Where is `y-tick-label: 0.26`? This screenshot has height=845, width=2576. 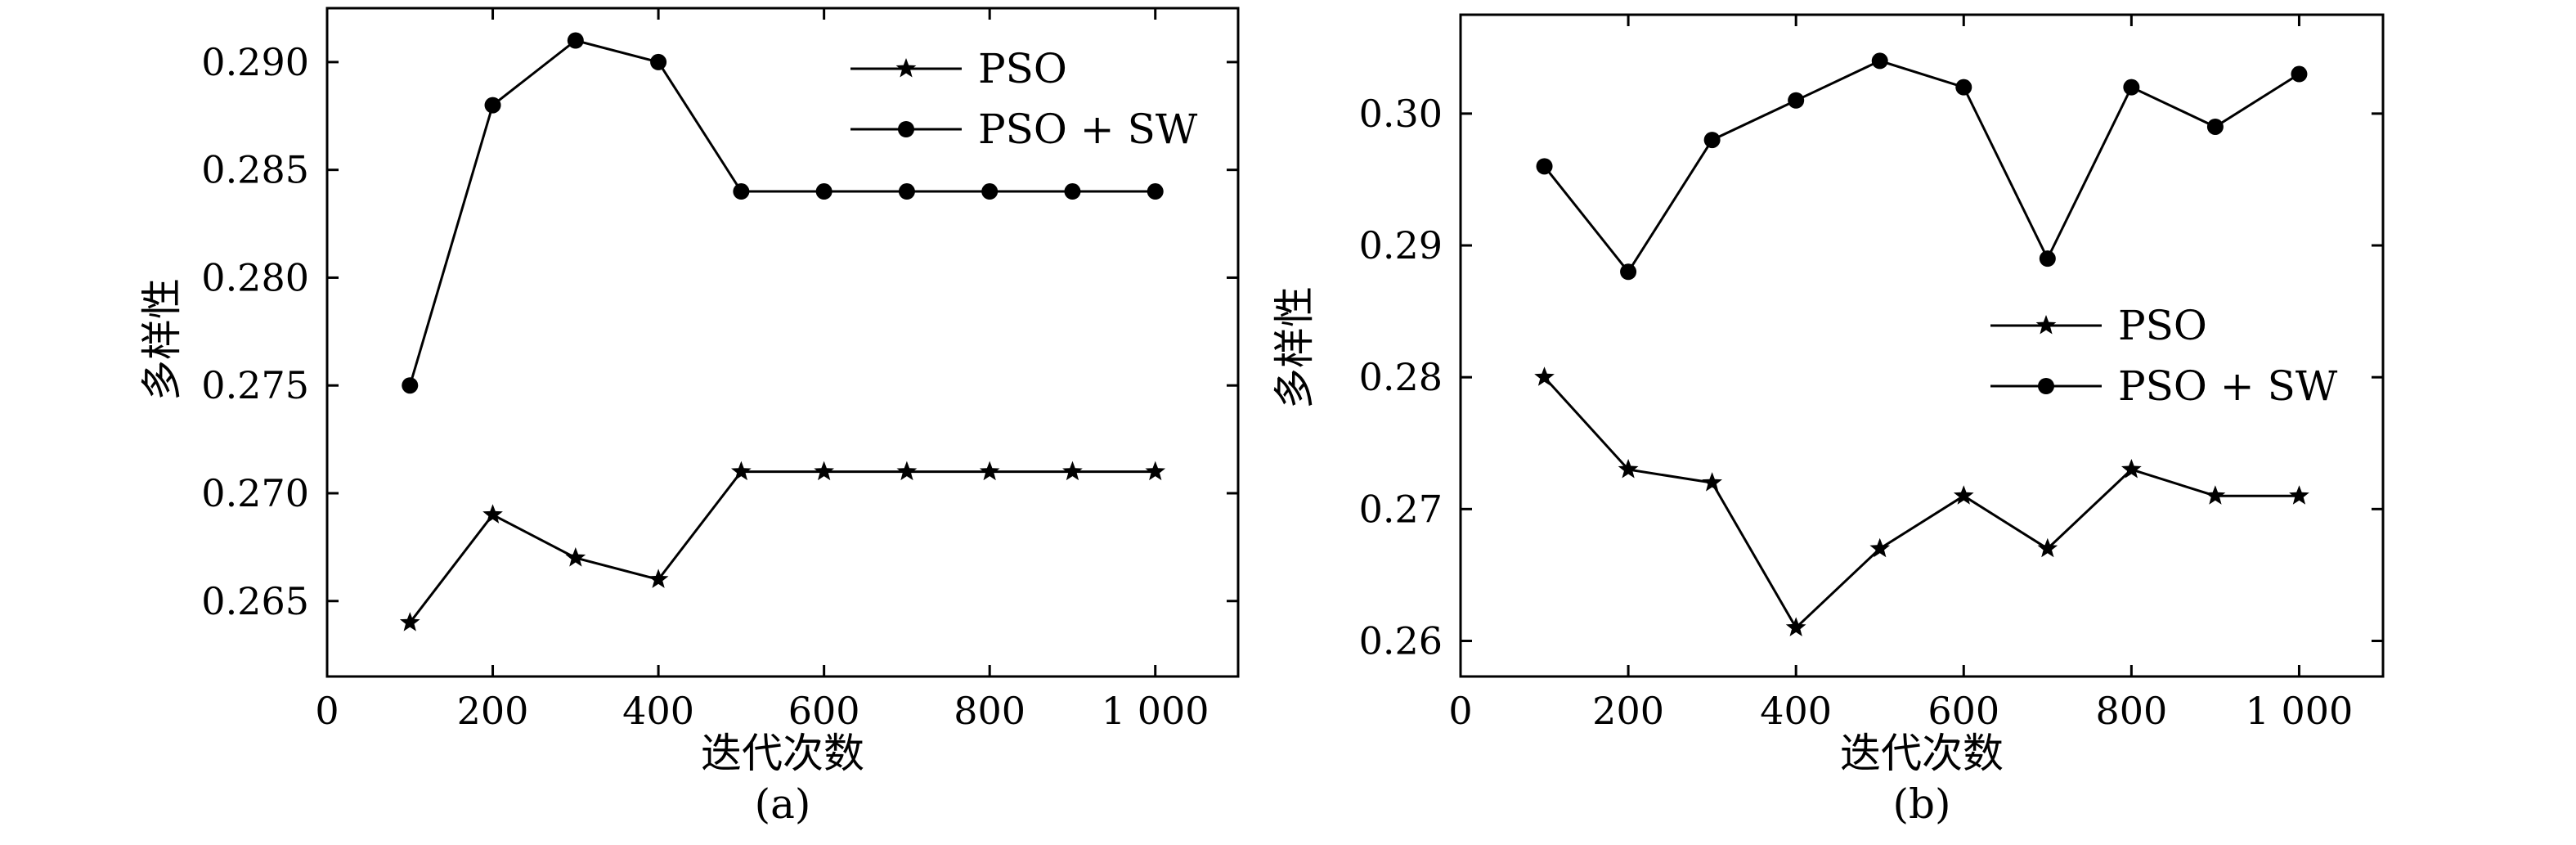 y-tick-label: 0.26 is located at coordinates (1401, 640).